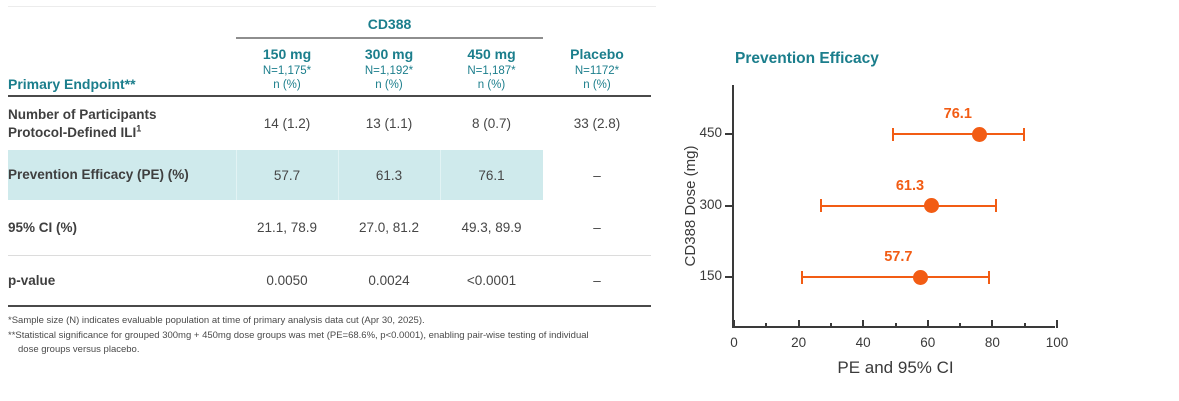 Image resolution: width=1179 pixels, height=401 pixels. I want to click on y-tick-label: 450, so click(710, 132).